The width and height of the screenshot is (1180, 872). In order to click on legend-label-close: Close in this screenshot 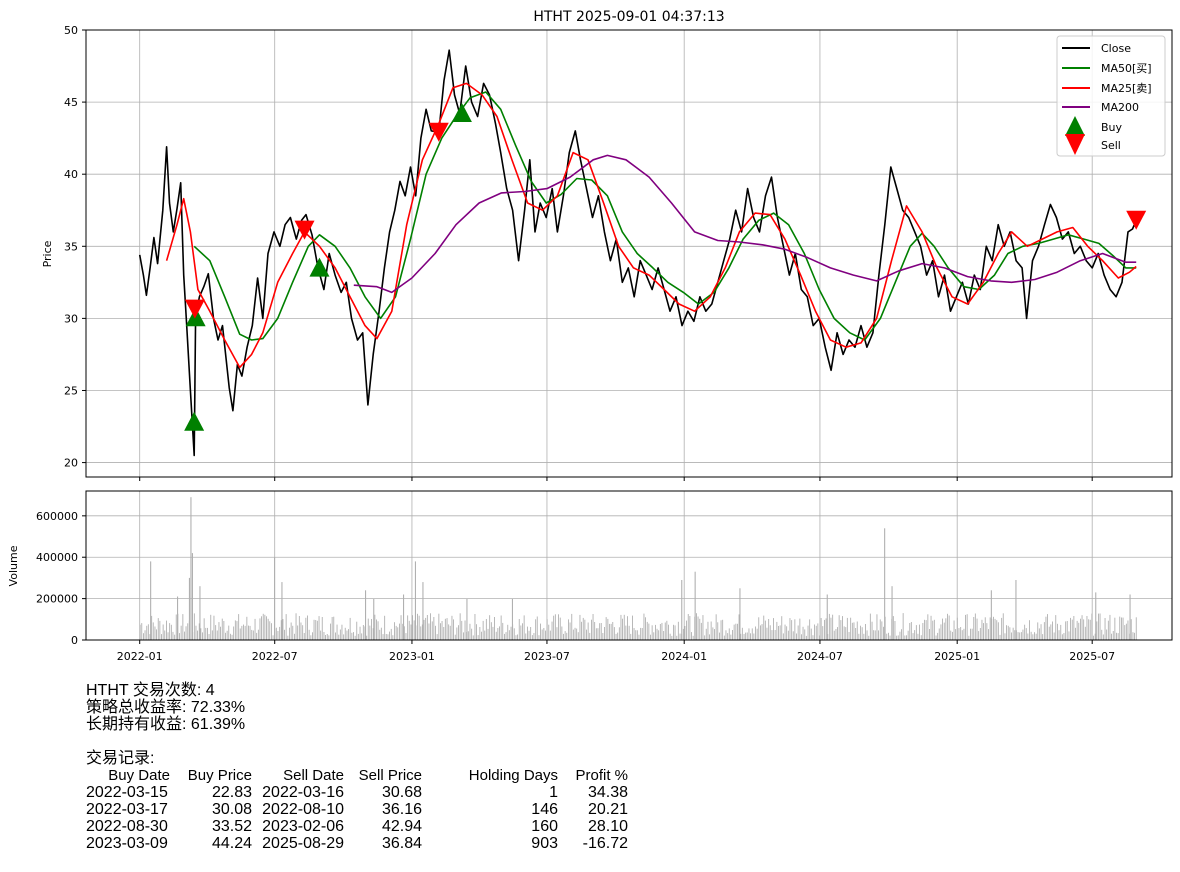, I will do `click(1116, 48)`.